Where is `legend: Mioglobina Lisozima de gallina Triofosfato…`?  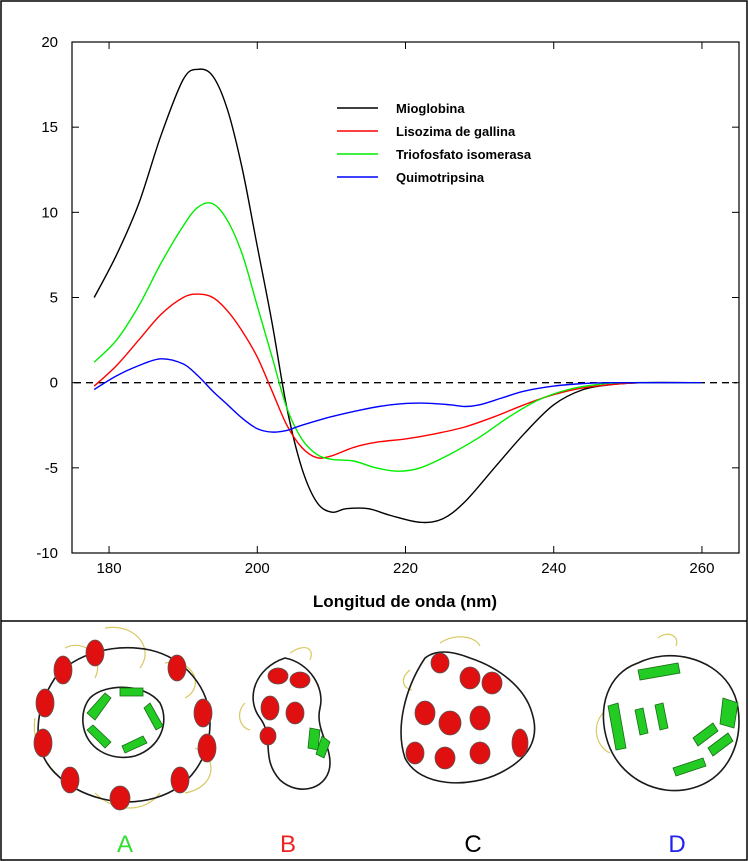 legend: Mioglobina Lisozima de gallina Triofosfato… is located at coordinates (434, 143).